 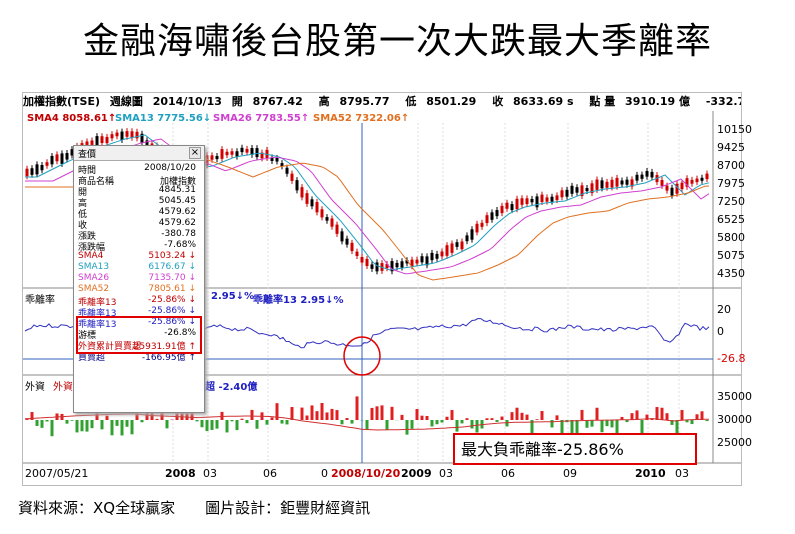 What do you see at coordinates (731, 273) in the screenshot?
I see `price-tick: 4350` at bounding box center [731, 273].